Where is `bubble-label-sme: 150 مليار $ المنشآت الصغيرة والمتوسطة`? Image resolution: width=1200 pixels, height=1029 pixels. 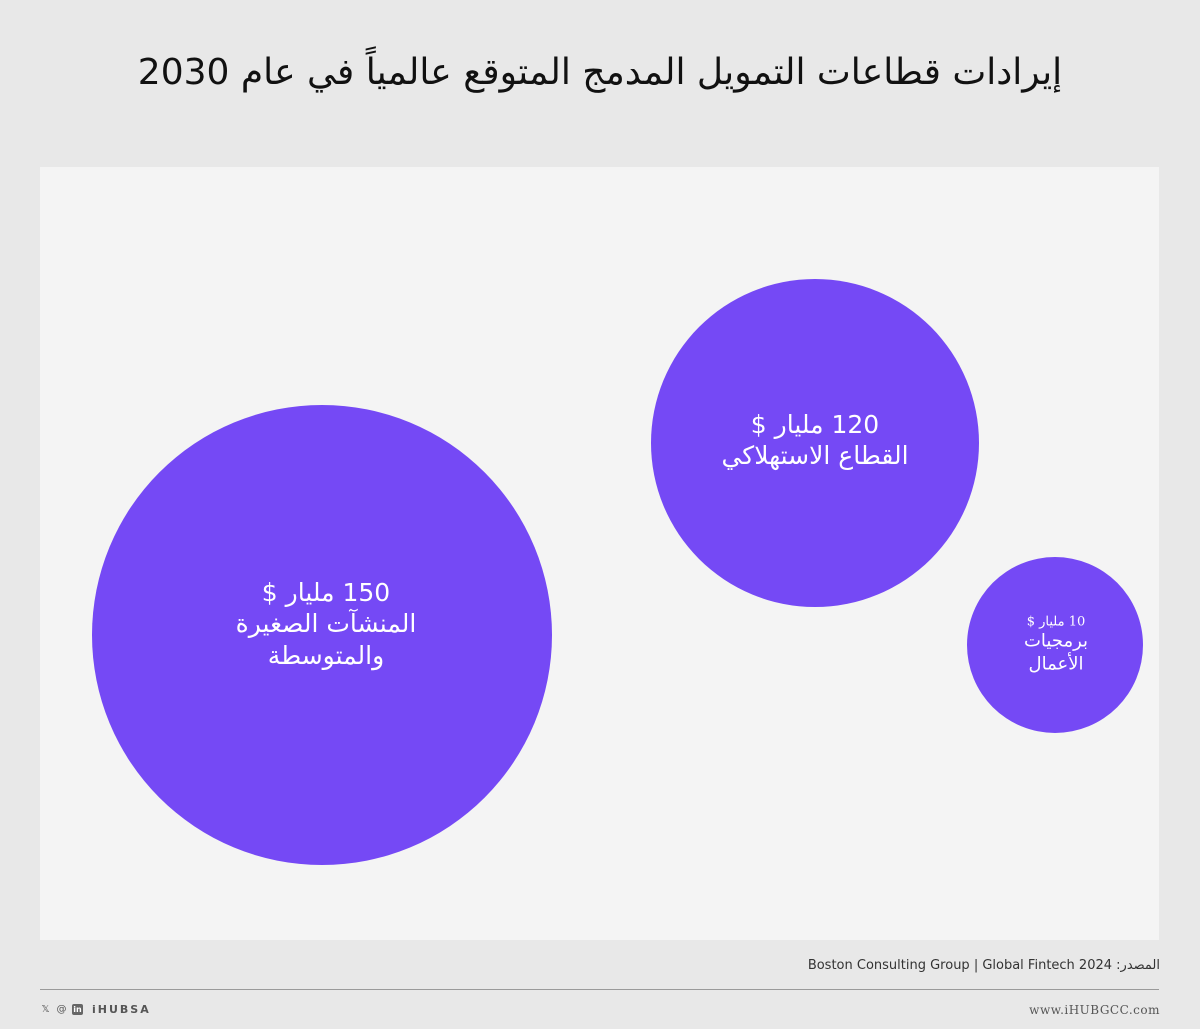 bubble-label-sme: 150 مليار $ المنشآت الصغيرة والمتوسطة is located at coordinates (326, 624).